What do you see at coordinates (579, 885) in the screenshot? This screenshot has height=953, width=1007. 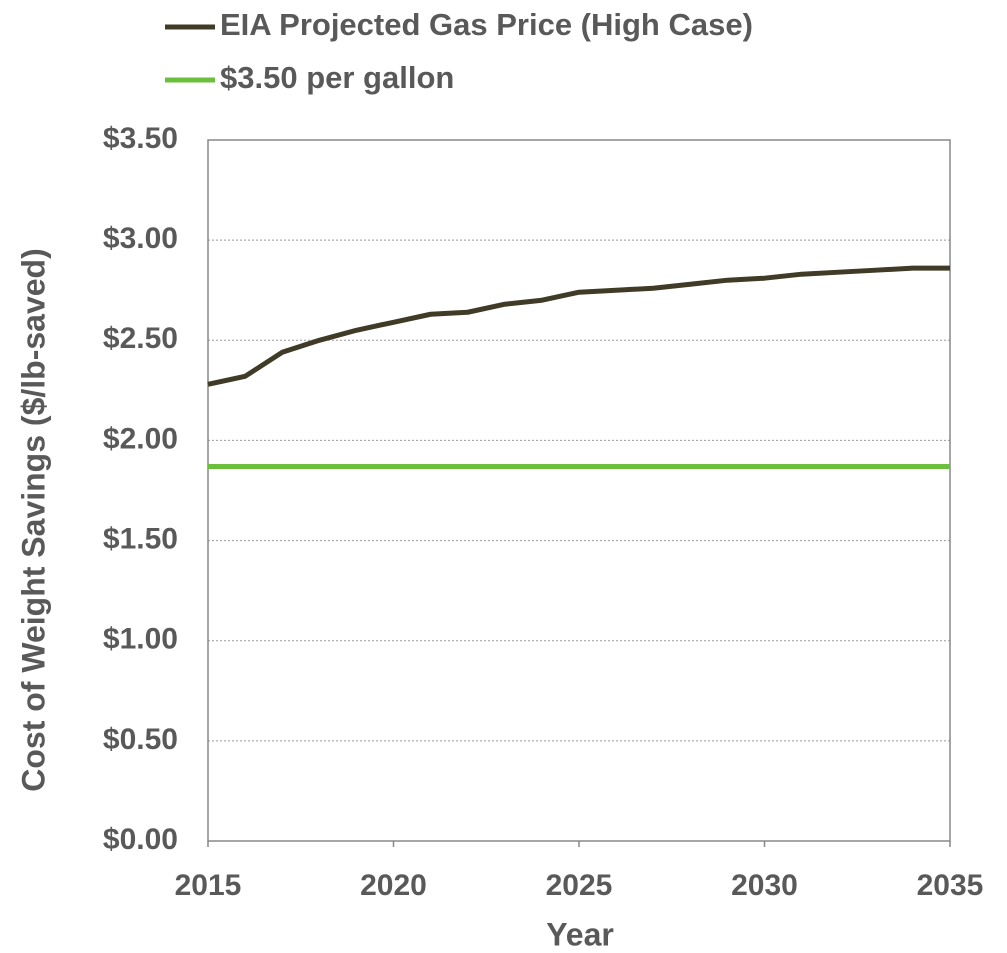 I see `x-tick-label: 2025` at bounding box center [579, 885].